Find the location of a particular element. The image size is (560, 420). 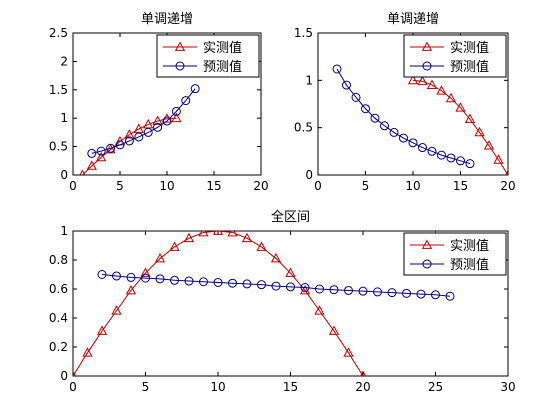

chart-title: 单调递增 is located at coordinates (167, 19).